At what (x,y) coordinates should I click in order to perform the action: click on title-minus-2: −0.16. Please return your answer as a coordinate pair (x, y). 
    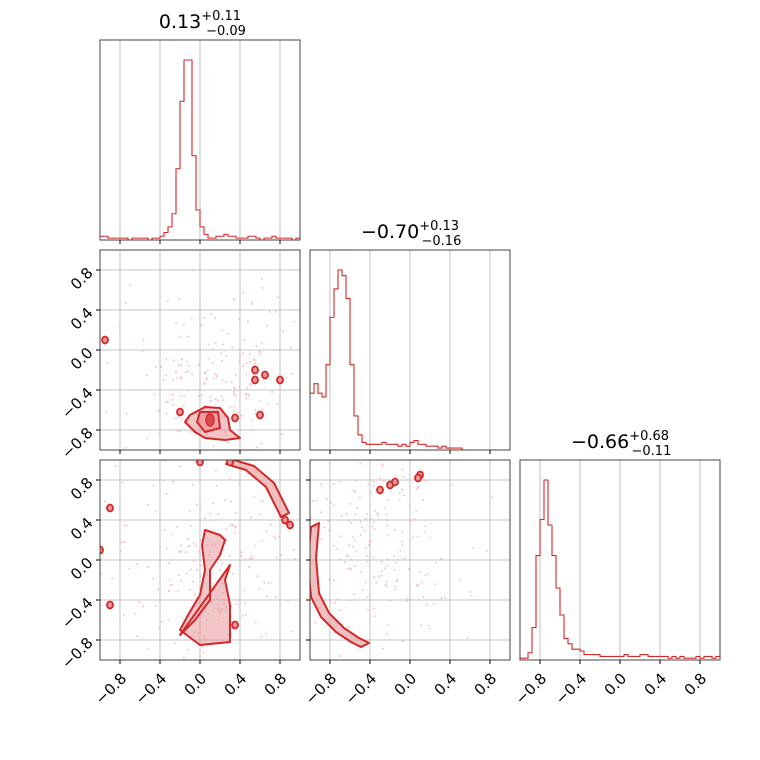
    Looking at the image, I should click on (442, 241).